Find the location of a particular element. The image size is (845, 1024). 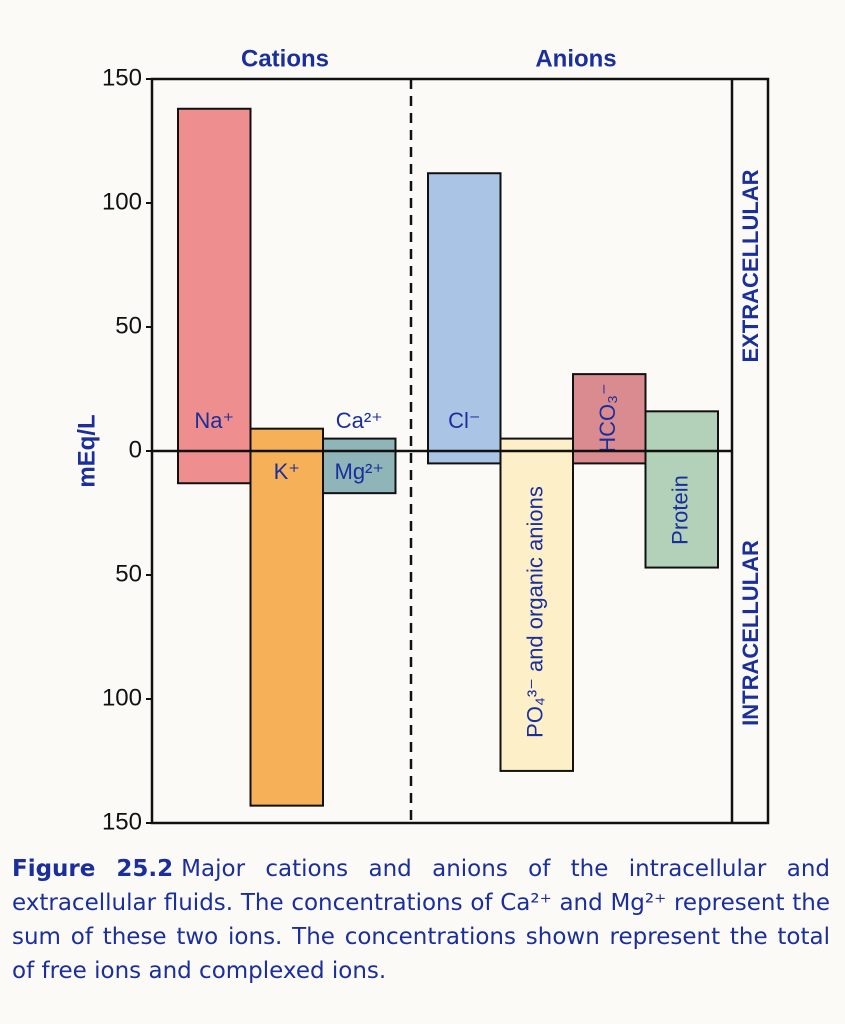

y-axis-label: mEq/L is located at coordinates (86, 450).